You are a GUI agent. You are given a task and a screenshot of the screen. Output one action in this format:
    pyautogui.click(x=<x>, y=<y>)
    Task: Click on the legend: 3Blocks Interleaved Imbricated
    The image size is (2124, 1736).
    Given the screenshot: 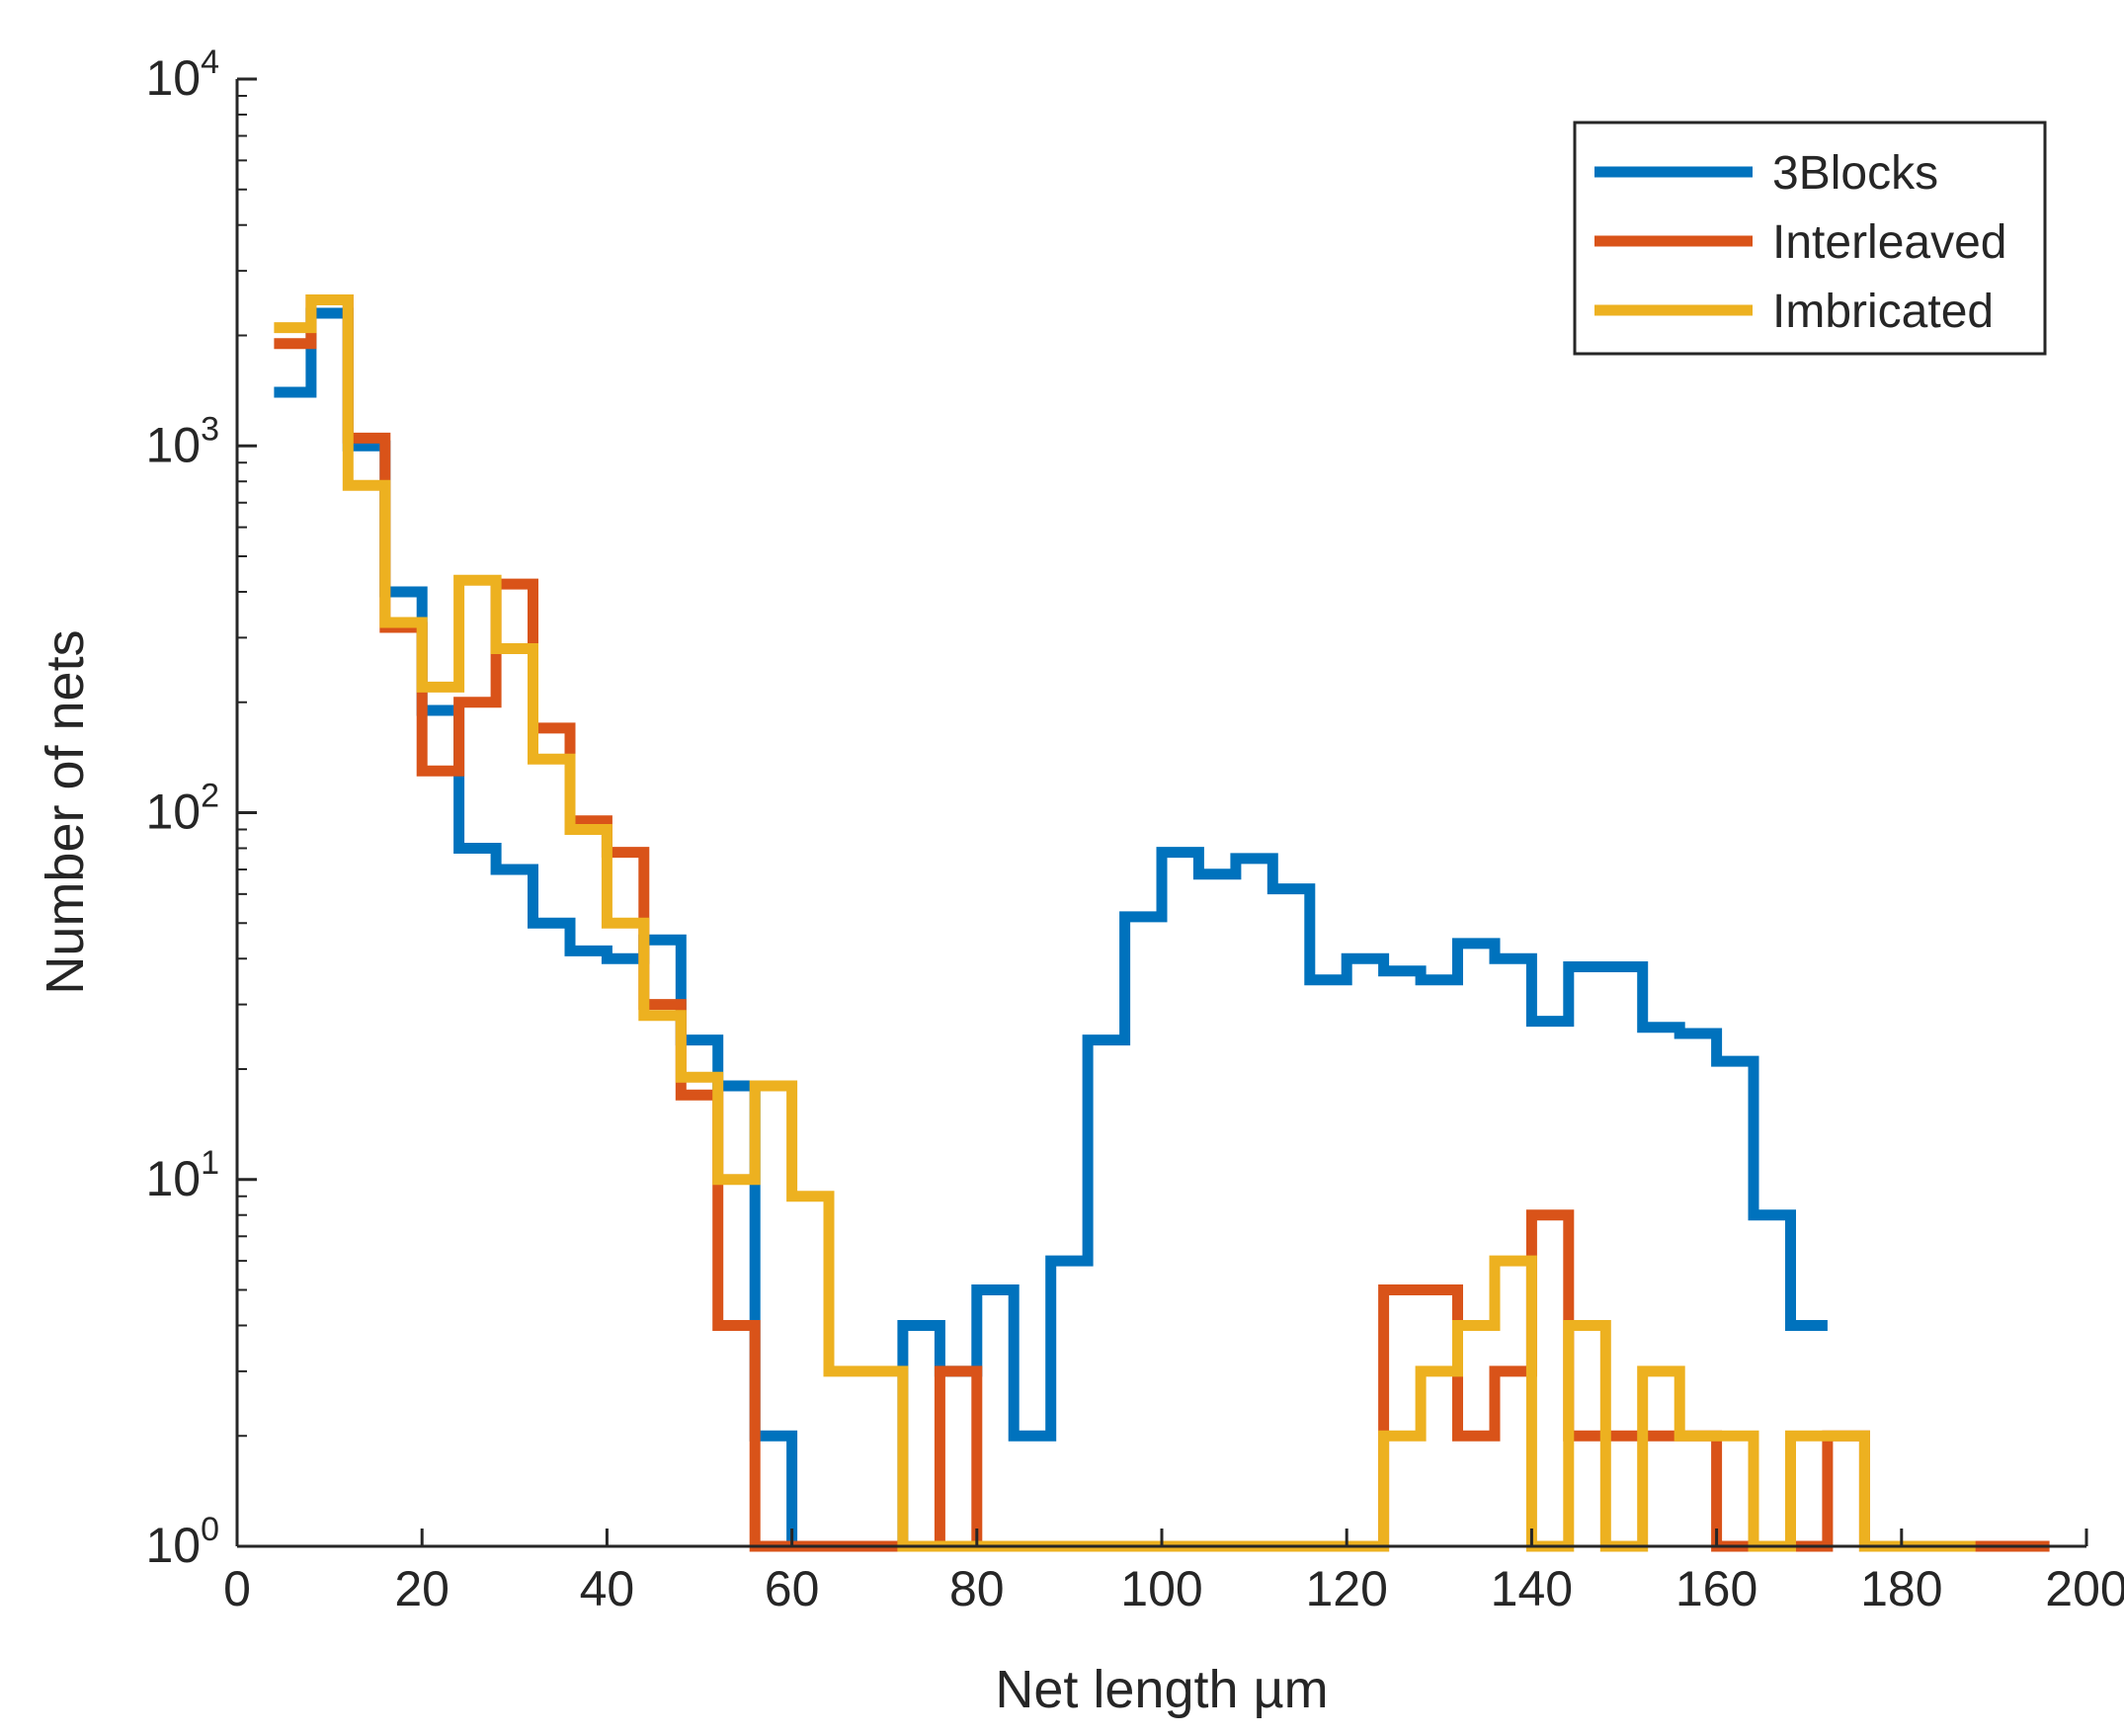 What is the action you would take?
    pyautogui.click(x=1810, y=239)
    